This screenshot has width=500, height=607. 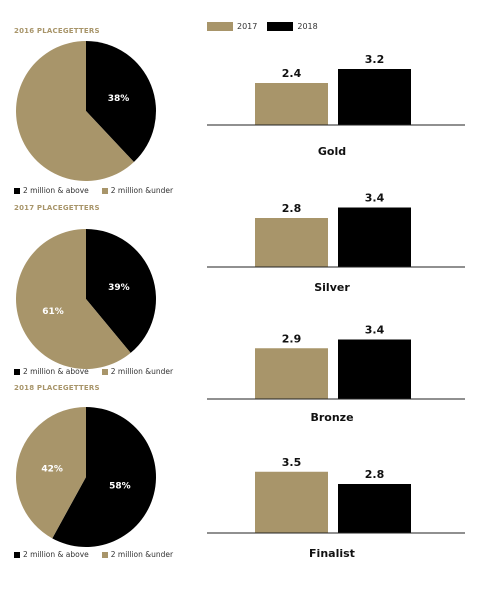 I want to click on pie-2018-title: 2018 PLACEGETTERS, so click(x=57, y=388).